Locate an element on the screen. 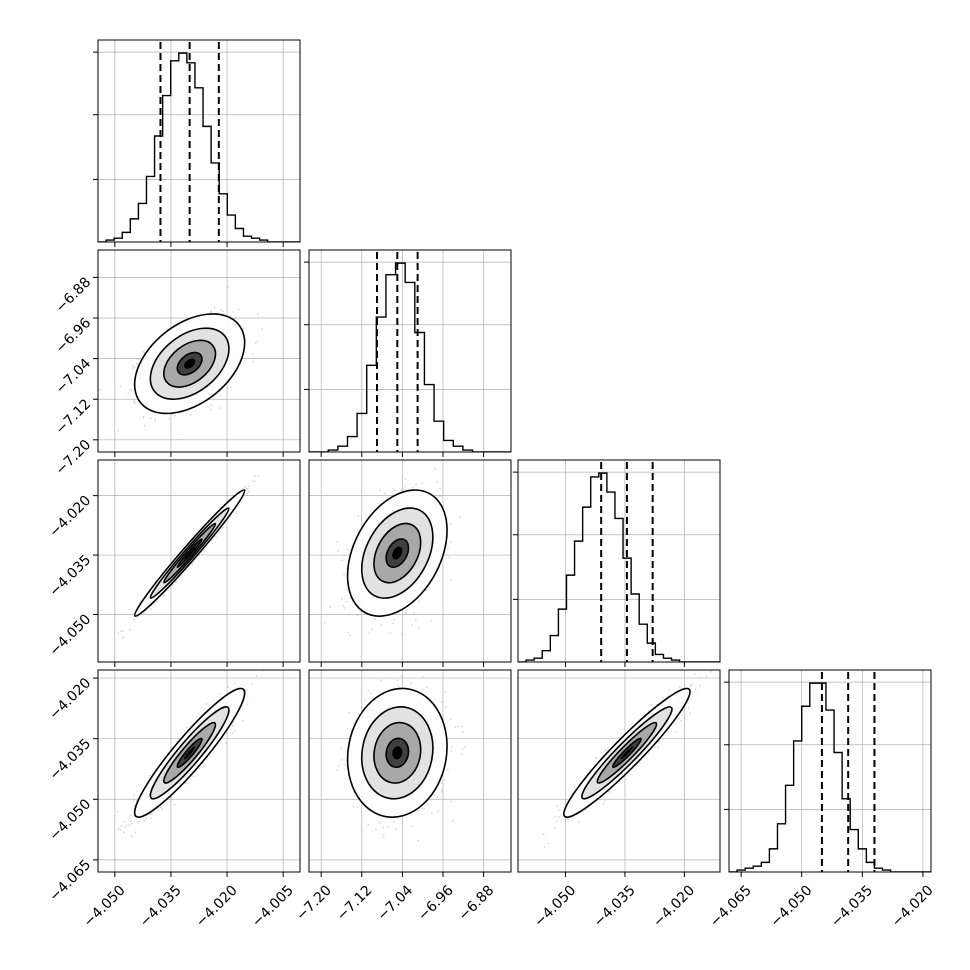 Image resolution: width=970 pixels, height=970 pixels. x-tick-label: −4.005 is located at coordinates (273, 906).